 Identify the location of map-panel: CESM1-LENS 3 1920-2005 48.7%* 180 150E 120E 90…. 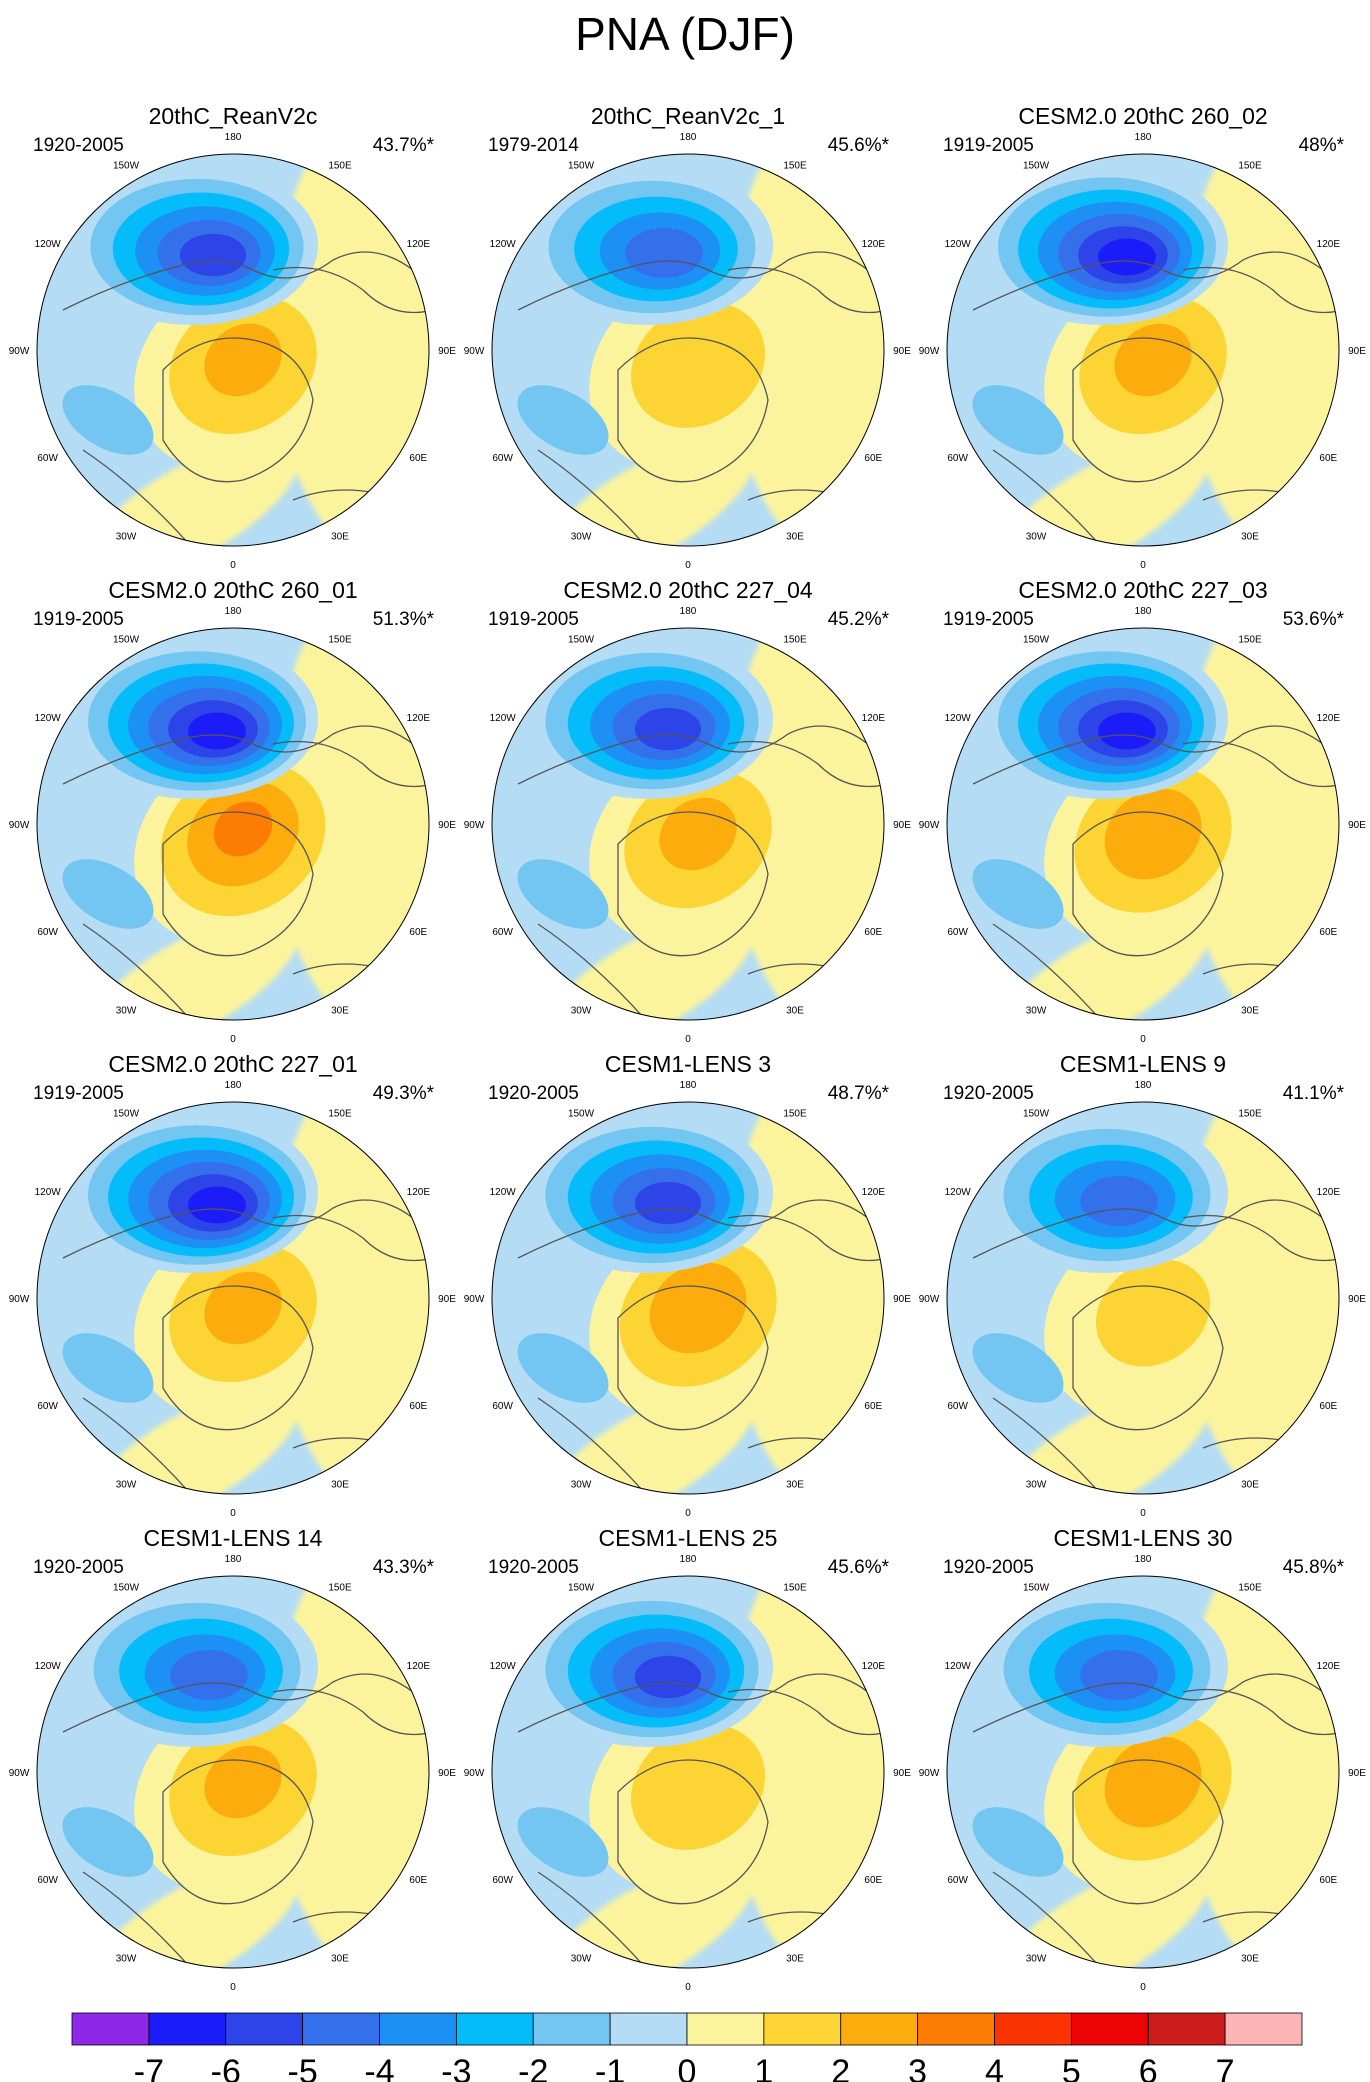
(688, 1285).